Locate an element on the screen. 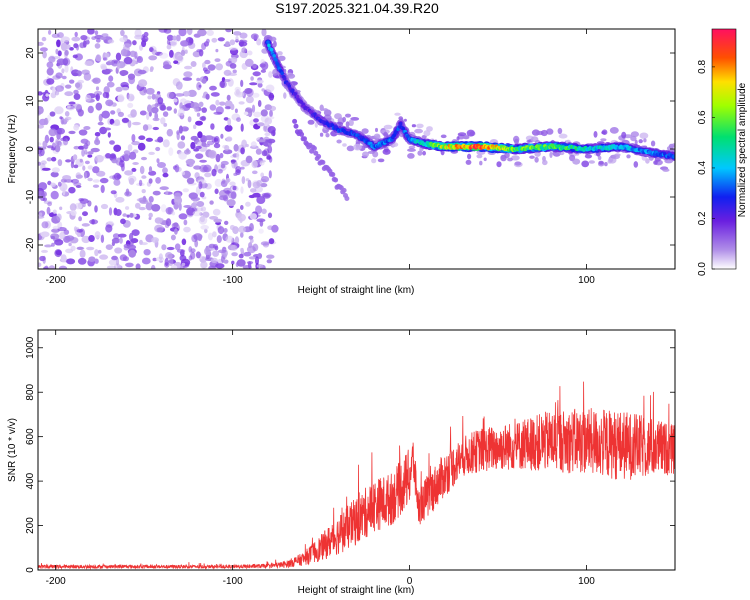  snr-y-tick-label: 400 is located at coordinates (30, 480).